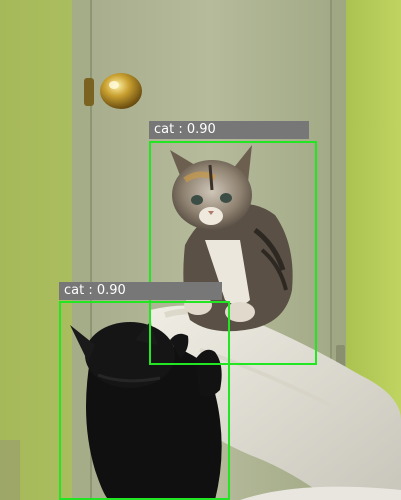 This screenshot has height=500, width=401. I want to click on detection-label-cat-top: cat : 0.90, so click(229, 130).